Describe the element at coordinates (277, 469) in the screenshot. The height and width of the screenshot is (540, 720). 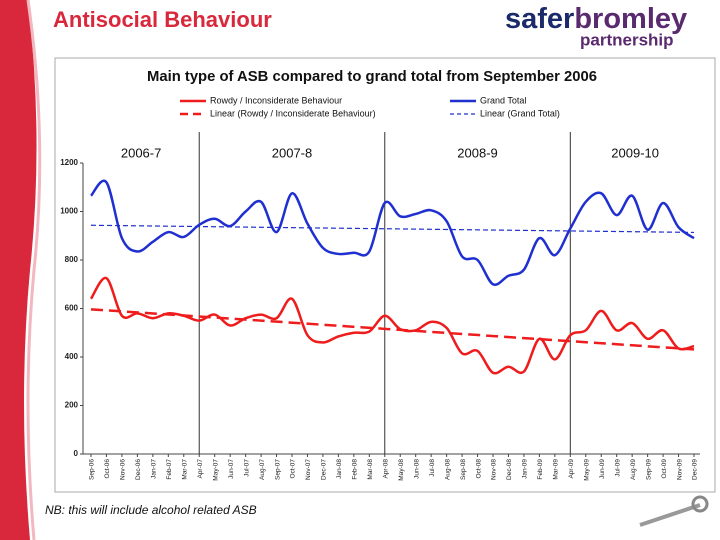
I see `x-tick-label: Sep-07` at that location.